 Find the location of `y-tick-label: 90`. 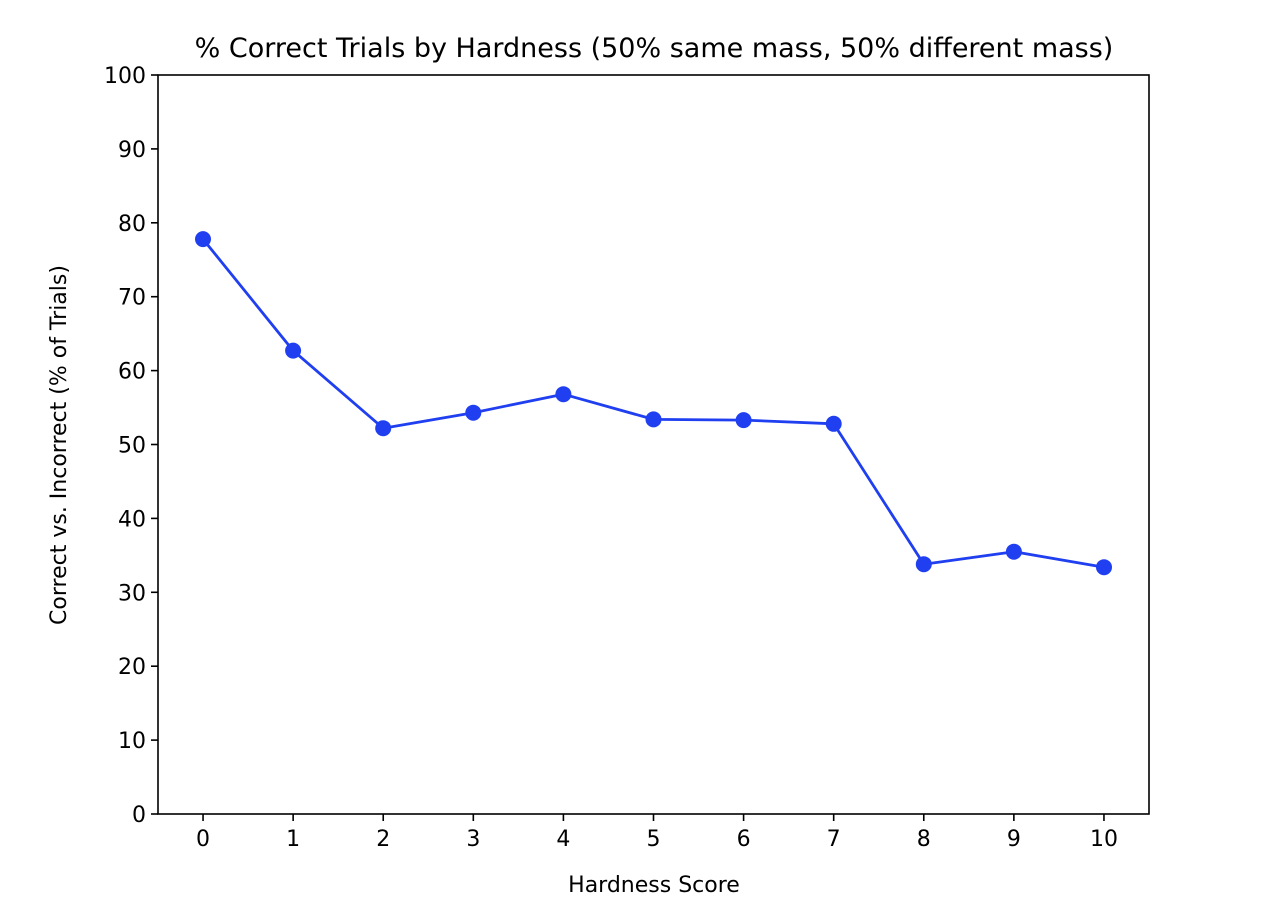

y-tick-label: 90 is located at coordinates (132, 150).